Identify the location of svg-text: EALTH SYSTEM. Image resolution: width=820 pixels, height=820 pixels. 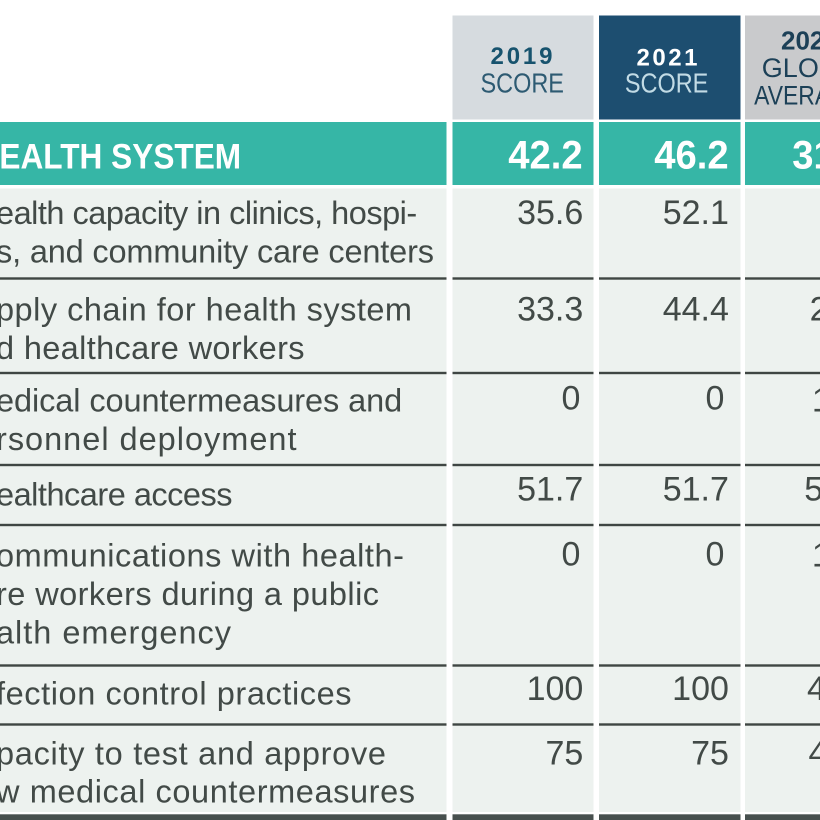
(120, 157).